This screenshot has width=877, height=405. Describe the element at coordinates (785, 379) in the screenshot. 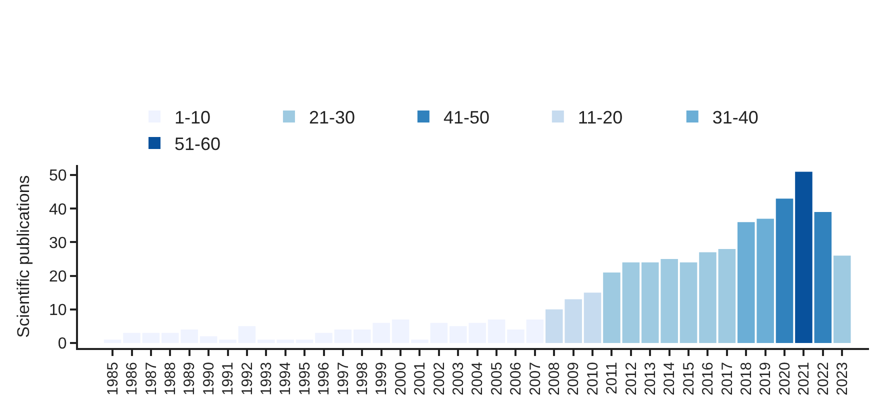

I see `x-tick-label: 2020` at that location.